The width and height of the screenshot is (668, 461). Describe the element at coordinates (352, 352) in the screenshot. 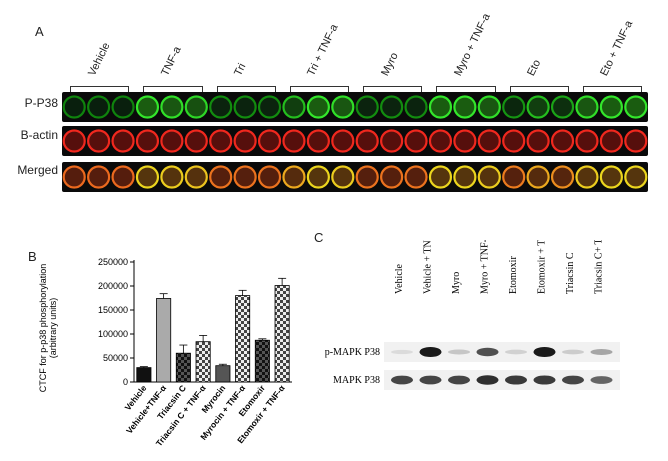

I see `blot-row-label: p-MAPK P38` at that location.